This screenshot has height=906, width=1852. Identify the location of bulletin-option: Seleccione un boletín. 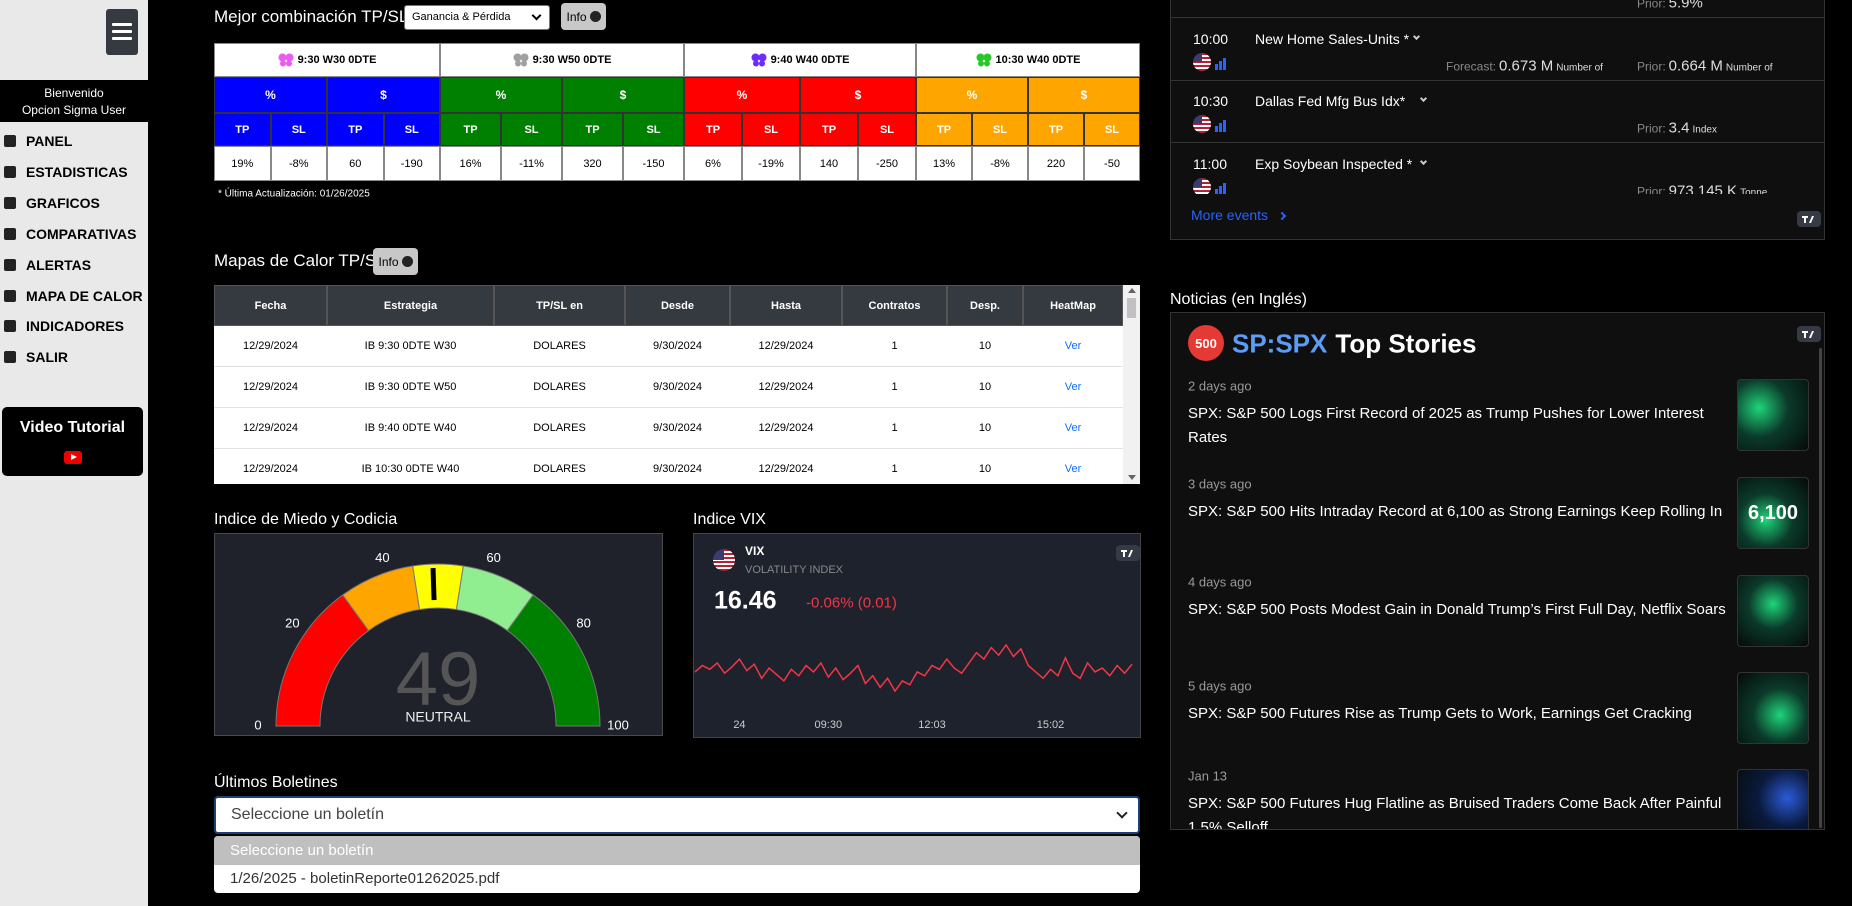
(677, 850).